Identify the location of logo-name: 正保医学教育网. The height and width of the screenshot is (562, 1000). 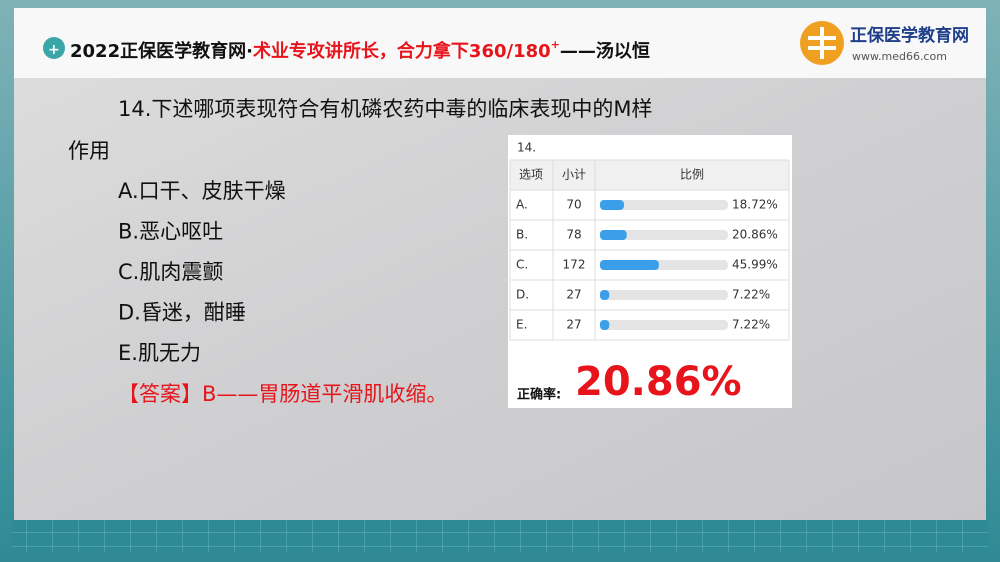
(909, 35).